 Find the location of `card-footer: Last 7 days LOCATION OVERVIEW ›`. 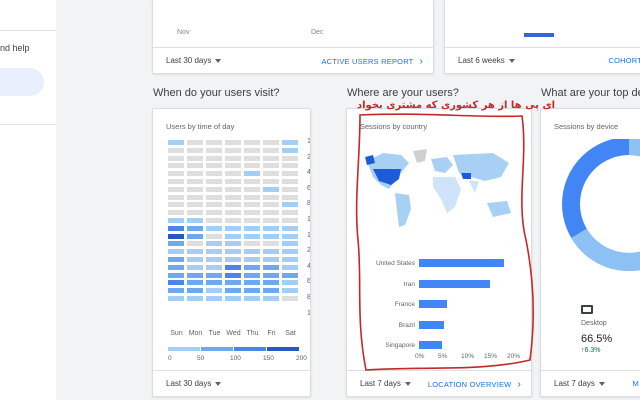

card-footer: Last 7 days LOCATION OVERVIEW › is located at coordinates (439, 383).